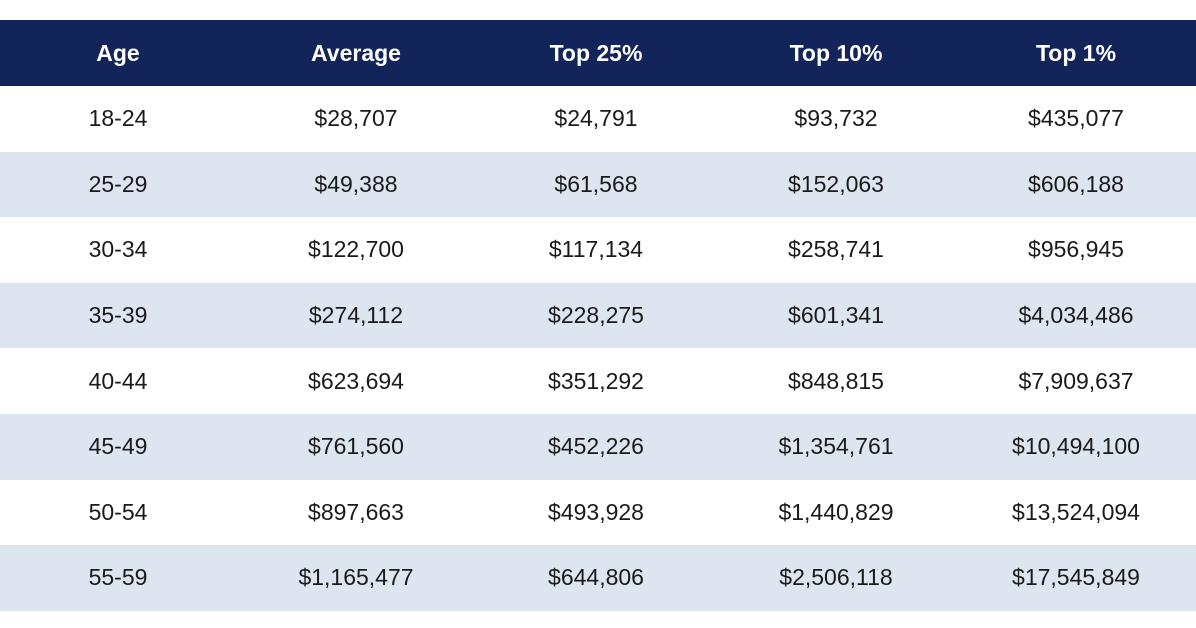 The height and width of the screenshot is (628, 1196). What do you see at coordinates (118, 249) in the screenshot?
I see `cell-age: 30-34` at bounding box center [118, 249].